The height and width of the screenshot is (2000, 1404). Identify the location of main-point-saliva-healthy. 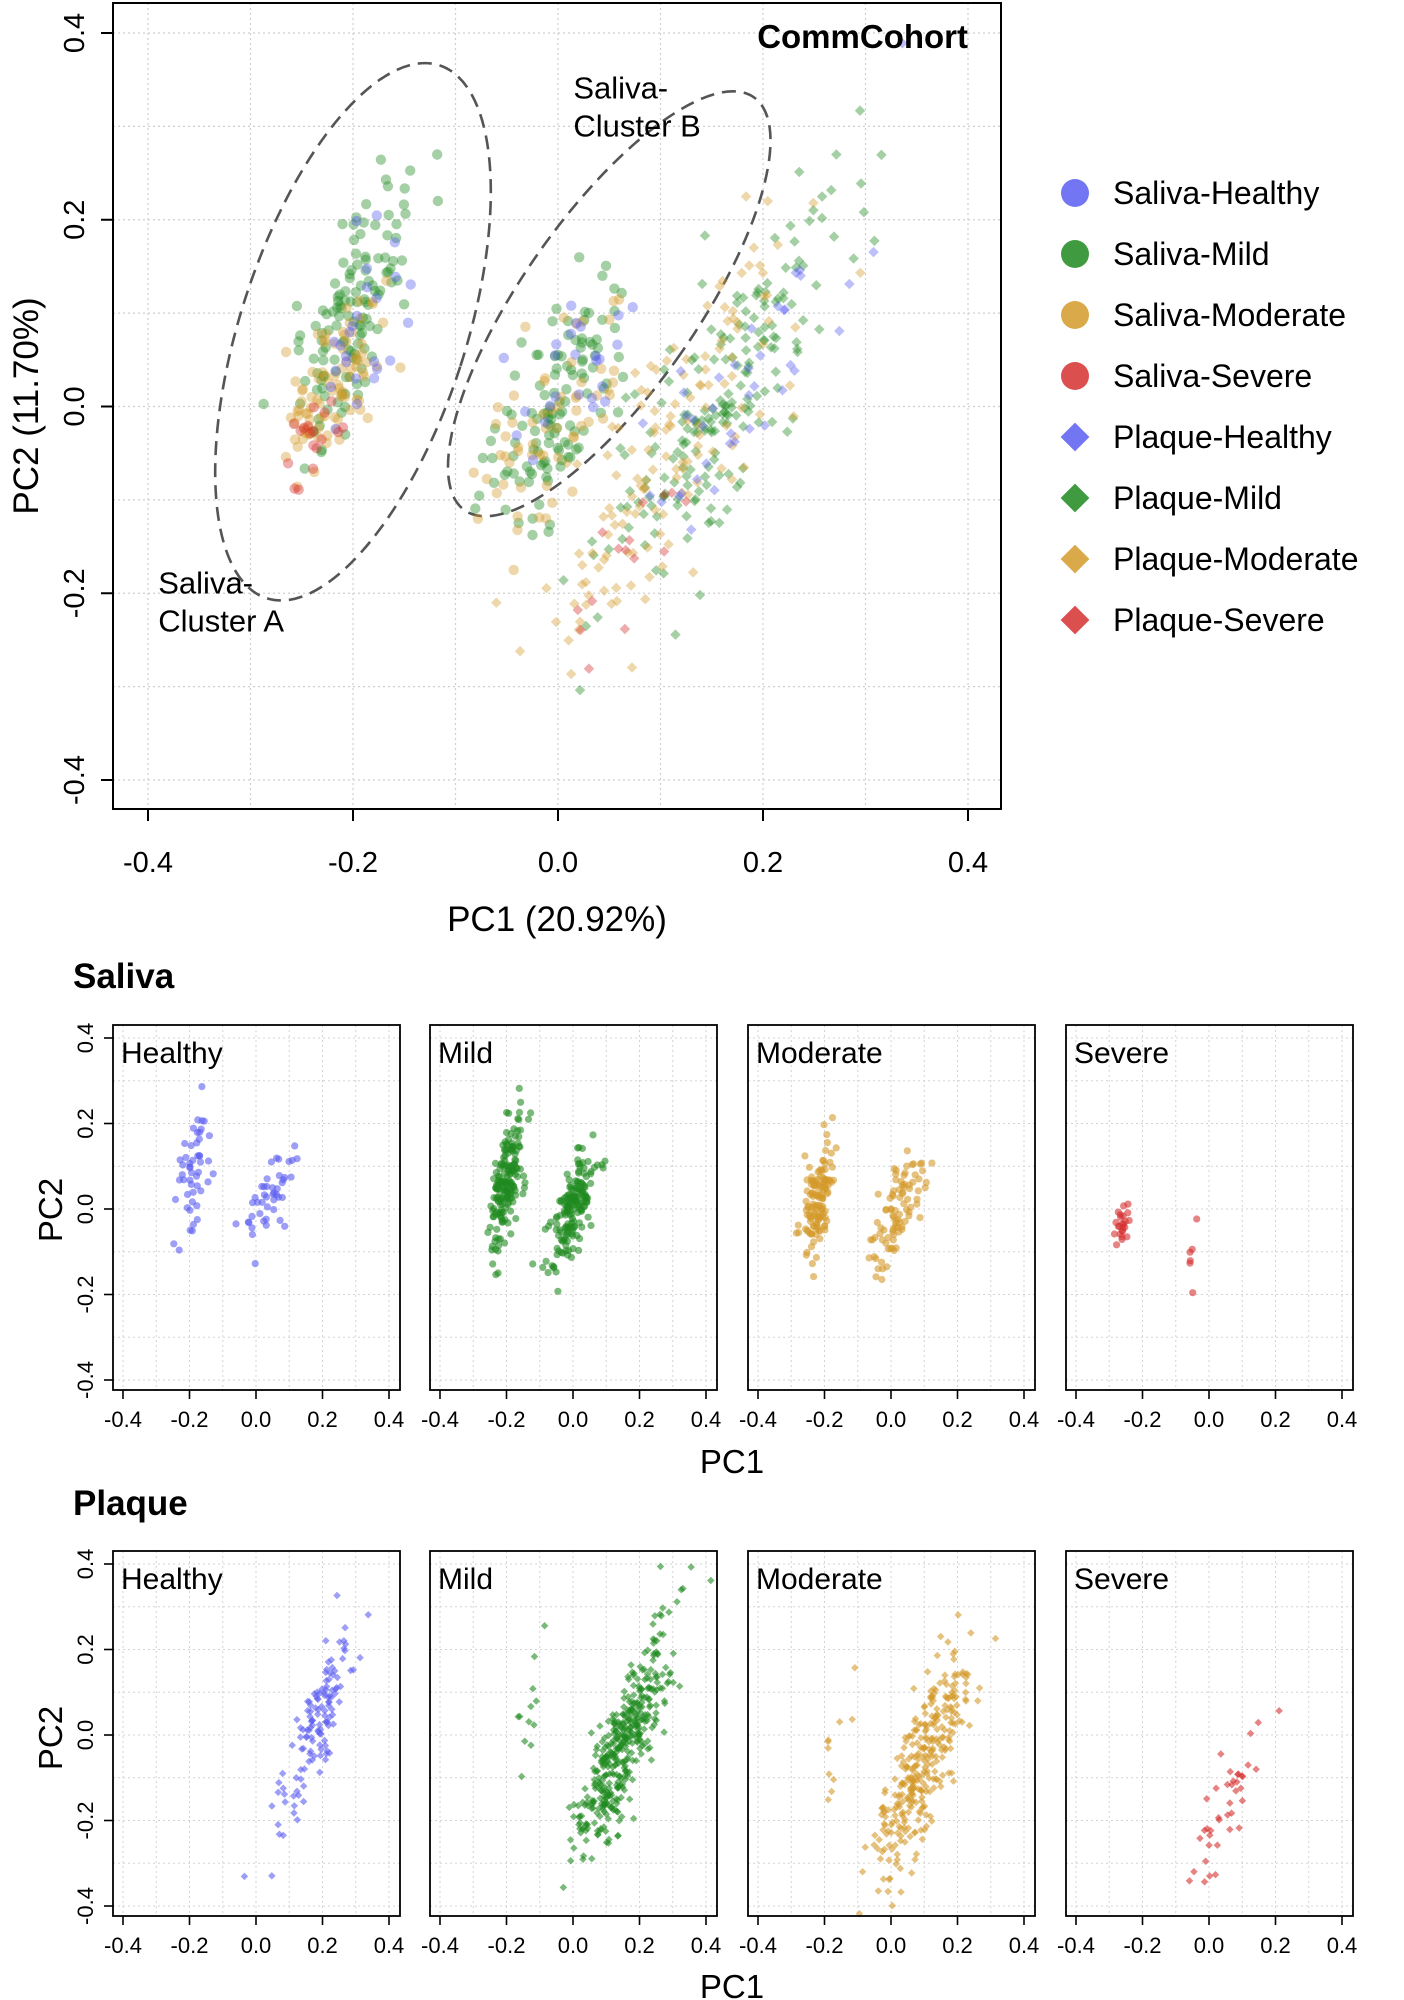
(374, 361).